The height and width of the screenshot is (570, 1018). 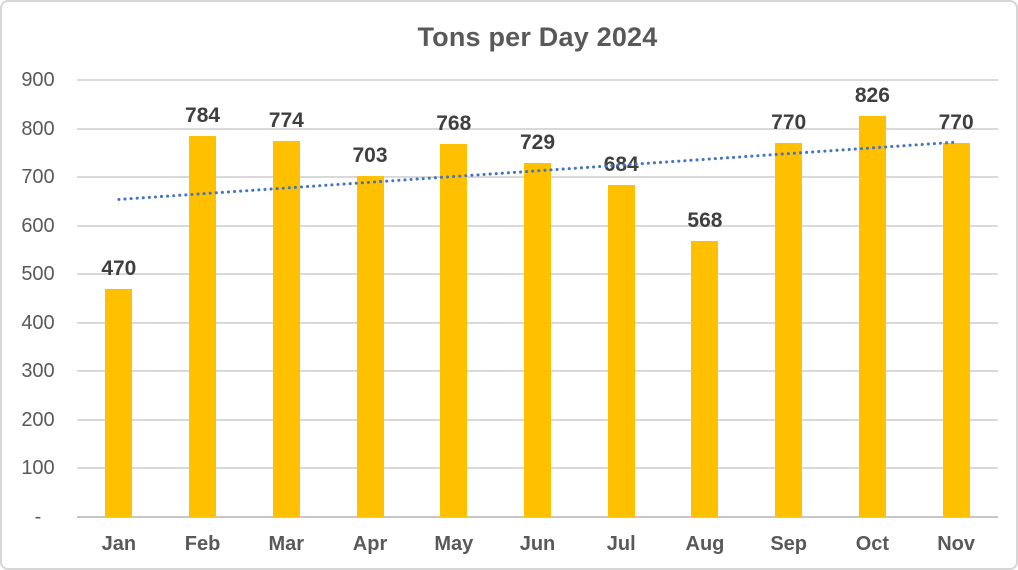 I want to click on bar-jan, so click(x=119, y=402).